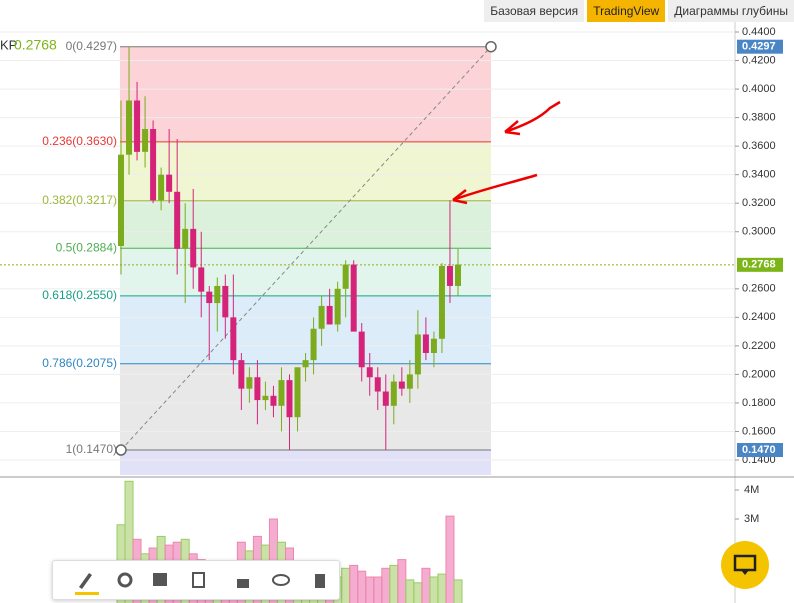 Image resolution: width=794 pixels, height=603 pixels. Describe the element at coordinates (320, 581) in the screenshot. I see `trash-icon` at that location.